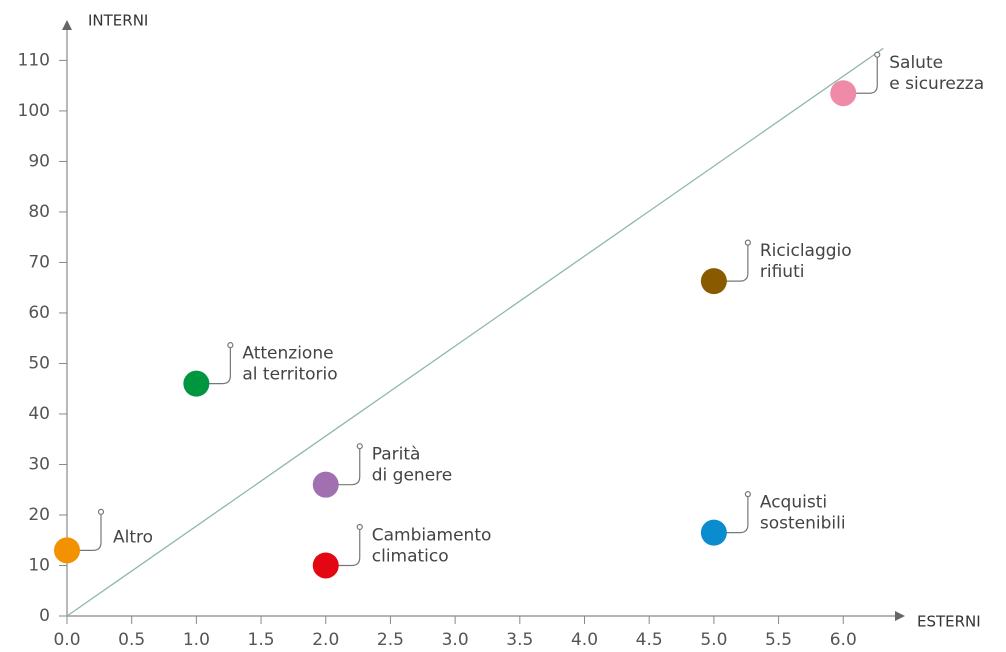 Image resolution: width=1006 pixels, height=652 pixels. Describe the element at coordinates (455, 640) in the screenshot. I see `x-tick-label: 3.0` at that location.